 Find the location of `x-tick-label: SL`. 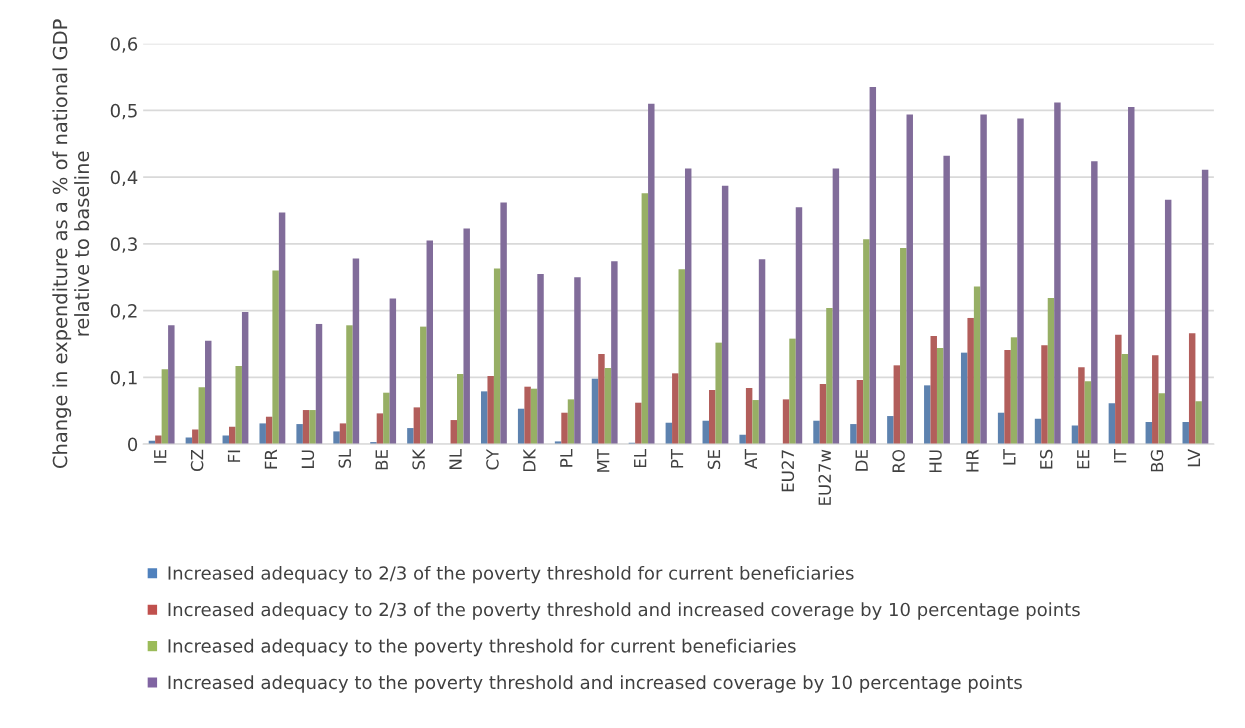

x-tick-label: SL is located at coordinates (345, 458).